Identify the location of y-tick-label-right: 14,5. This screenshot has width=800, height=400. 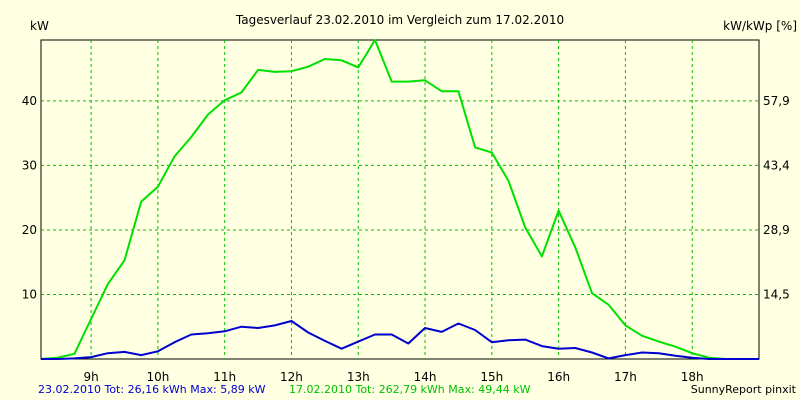
(776, 294).